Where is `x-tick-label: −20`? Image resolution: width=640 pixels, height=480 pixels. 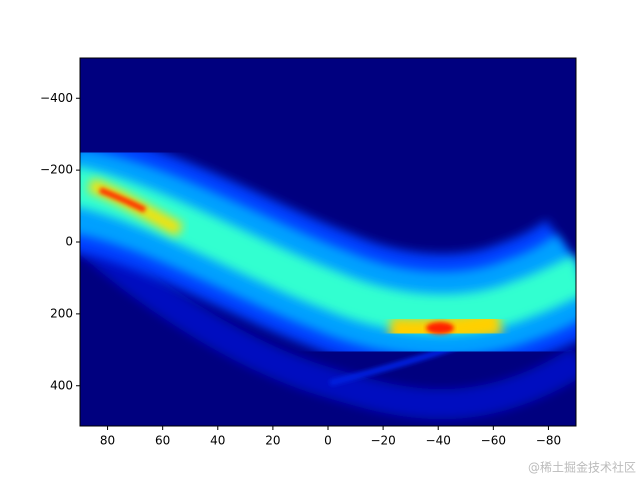 x-tick-label: −20 is located at coordinates (382, 441).